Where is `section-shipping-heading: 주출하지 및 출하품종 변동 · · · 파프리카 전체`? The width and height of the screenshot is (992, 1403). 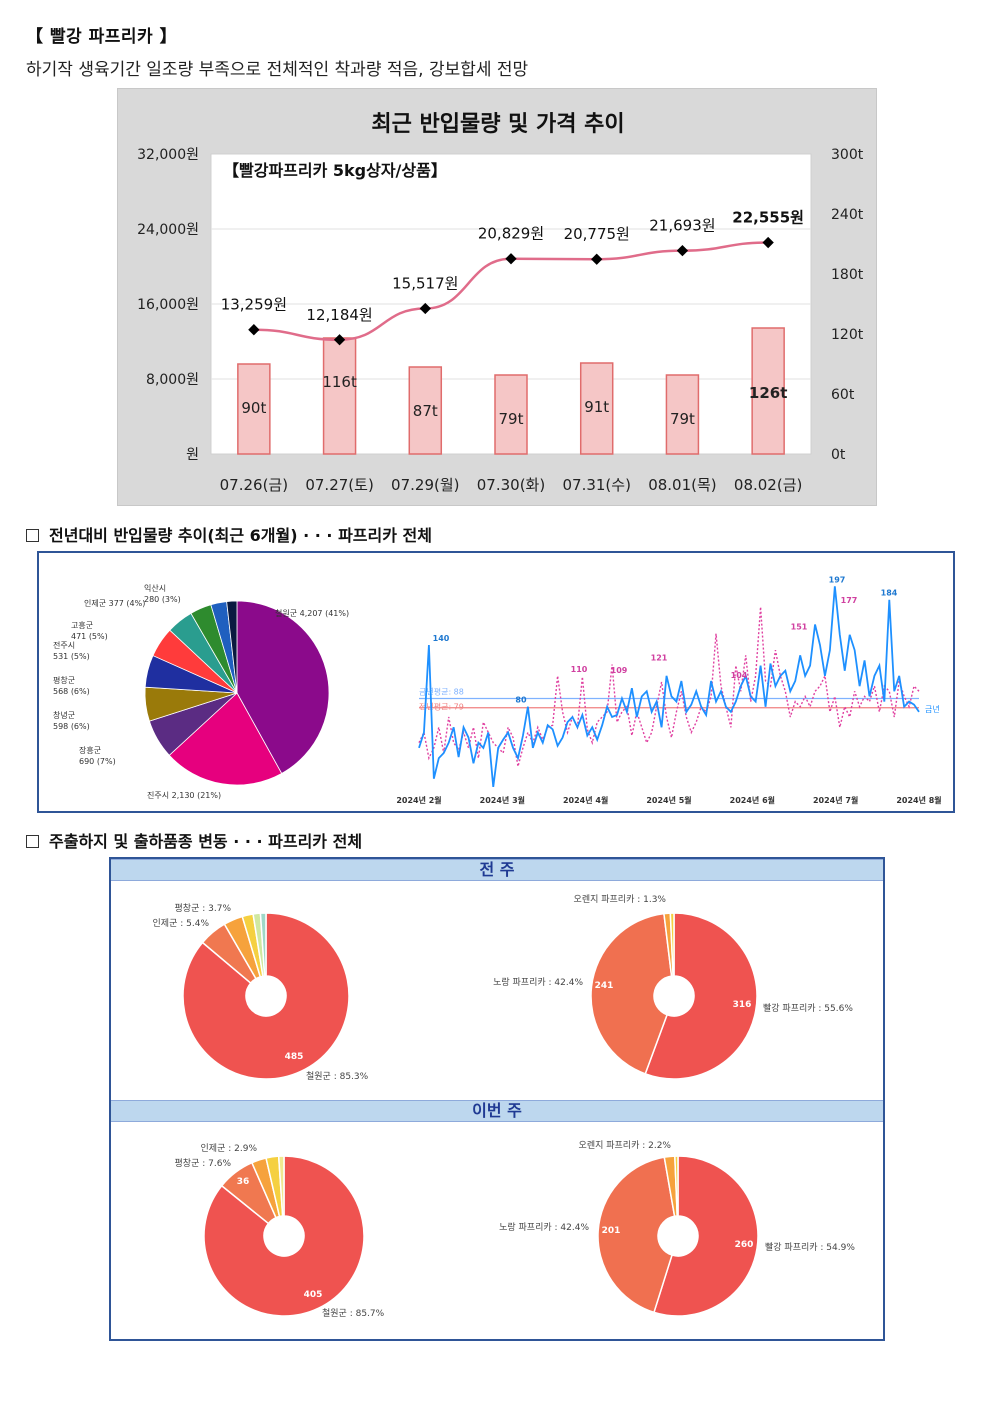
section-shipping-heading: 주출하지 및 출하품종 변동 · · · 파프리카 전체 is located at coordinates (194, 840).